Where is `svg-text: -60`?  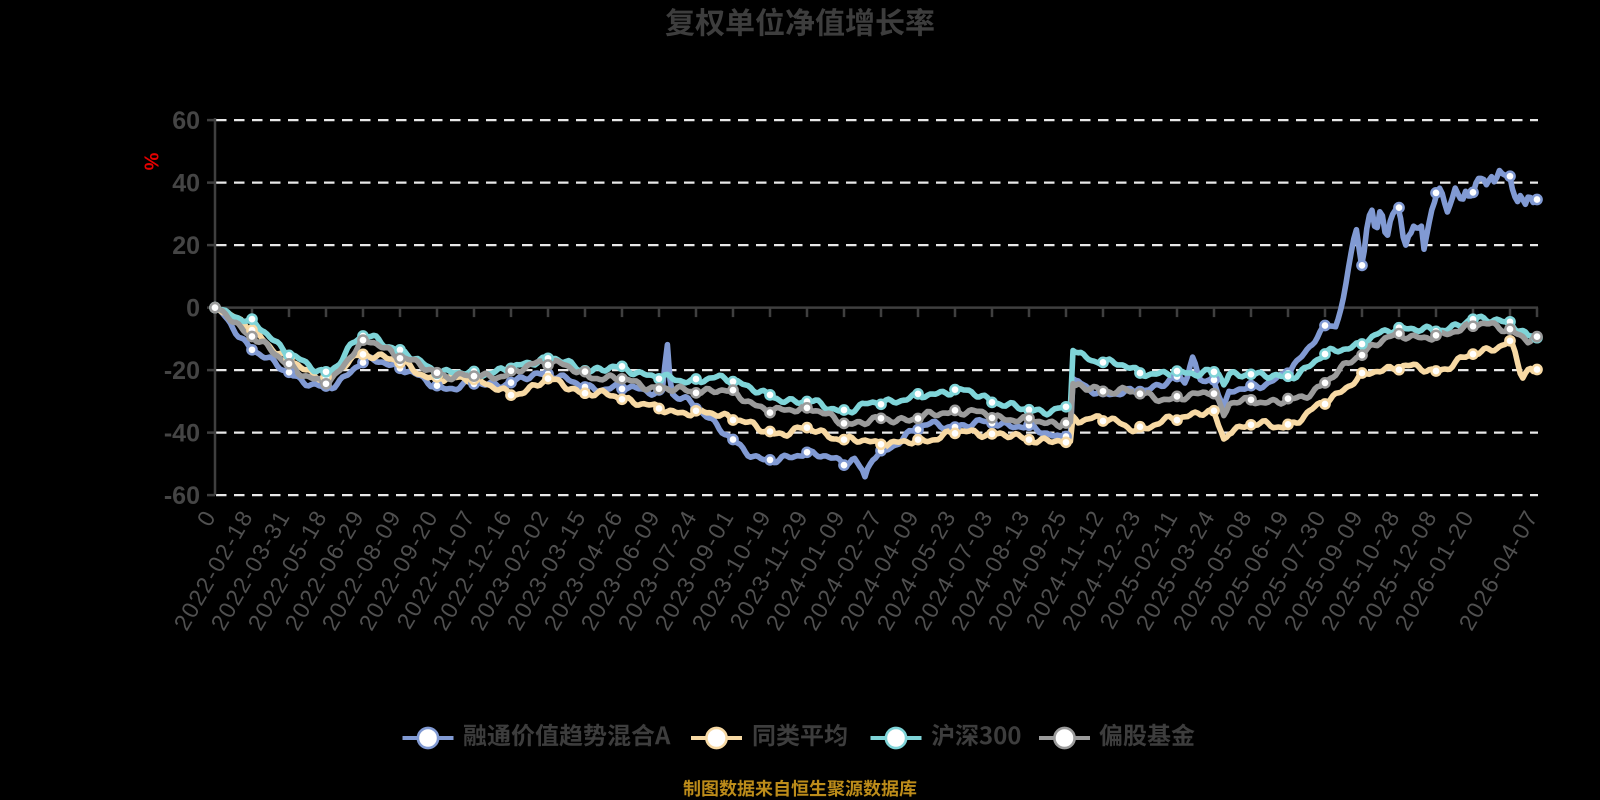
svg-text: -60 is located at coordinates (182, 496).